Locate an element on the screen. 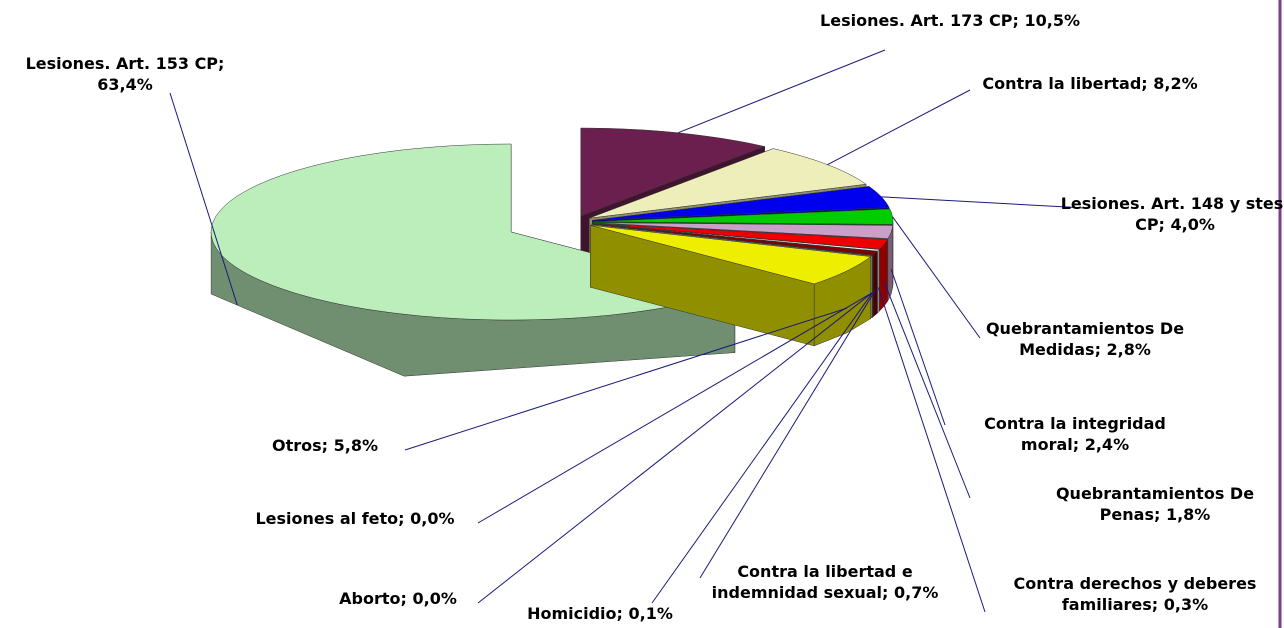 The width and height of the screenshot is (1284, 628). data-label: Lesiones. Art. 153 CP; 63,4% is located at coordinates (125, 74).